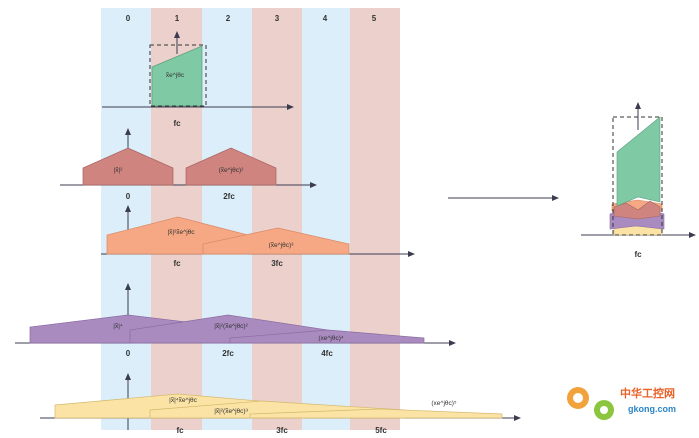 The width and height of the screenshot is (699, 438). I want to click on zone-label-2: 2, so click(228, 18).